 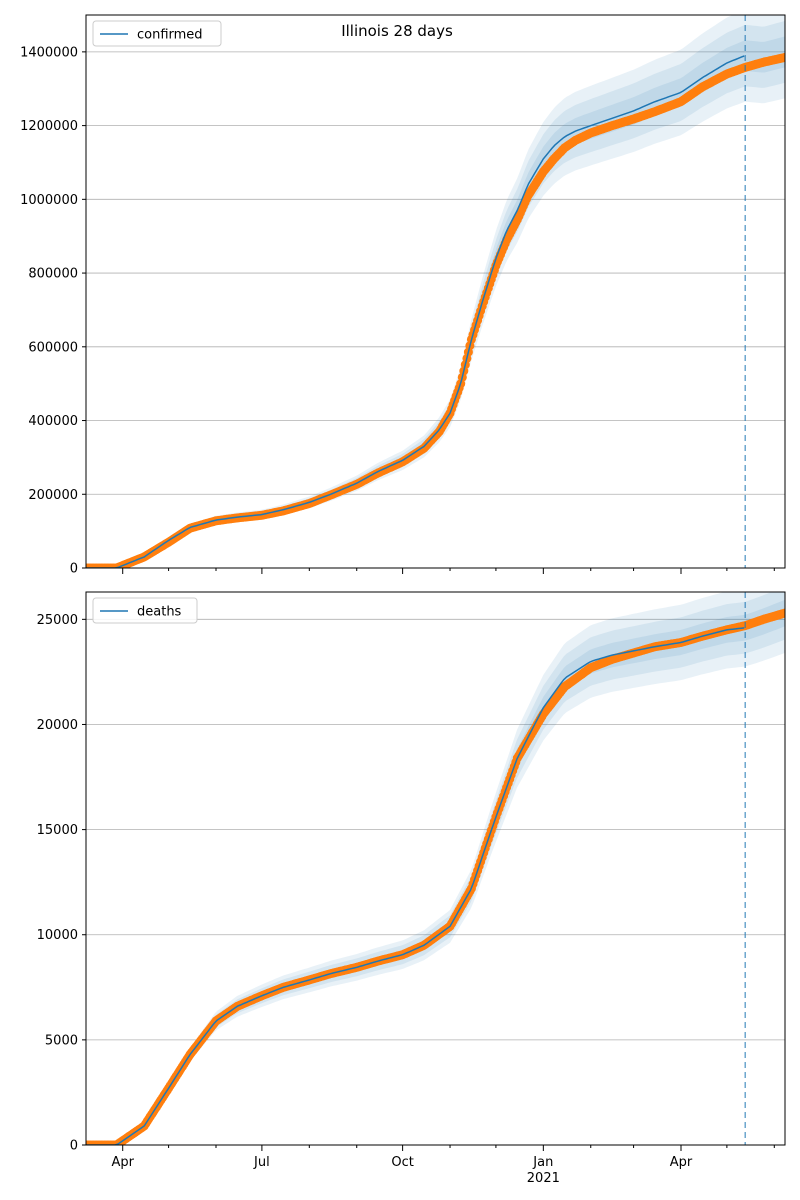 I want to click on y-tick-label: 800000, so click(x=53, y=274).